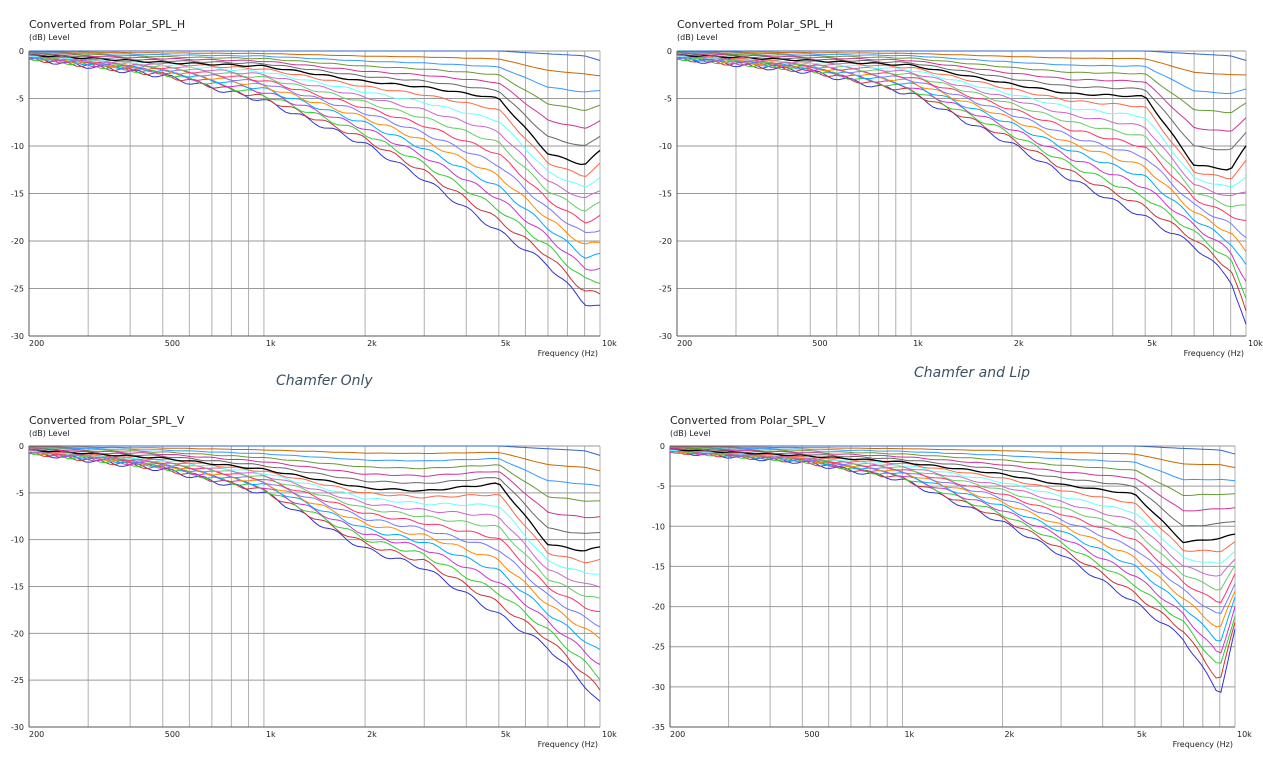 This screenshot has height=768, width=1263. Describe the element at coordinates (17, 727) in the screenshot. I see `y-tick-label: -30` at that location.